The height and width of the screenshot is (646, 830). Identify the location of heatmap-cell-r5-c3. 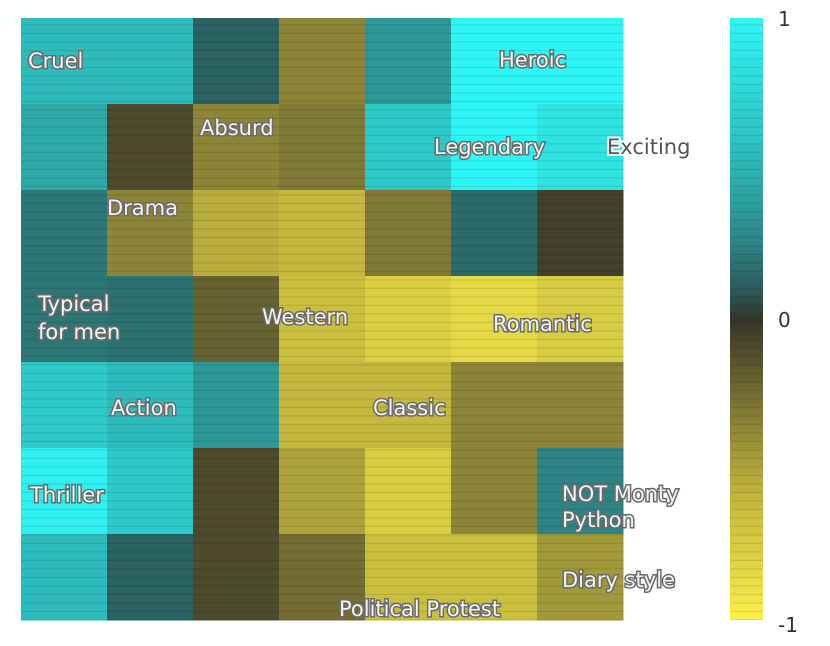
(322, 491).